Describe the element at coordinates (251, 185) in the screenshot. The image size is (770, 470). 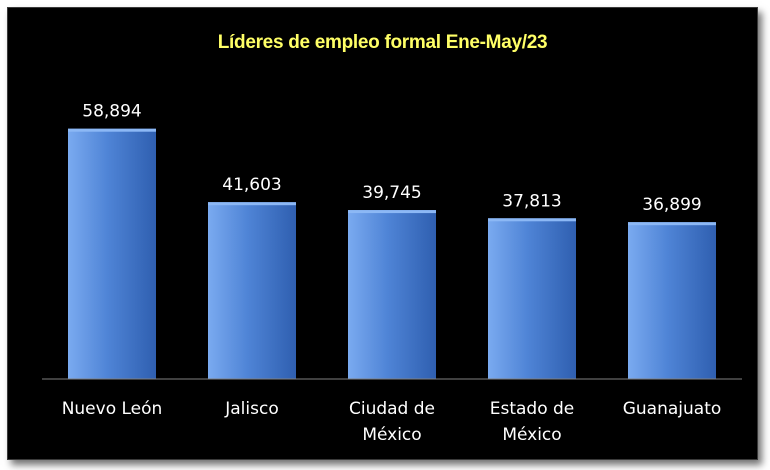
I see `value-label-1: 41,603` at that location.